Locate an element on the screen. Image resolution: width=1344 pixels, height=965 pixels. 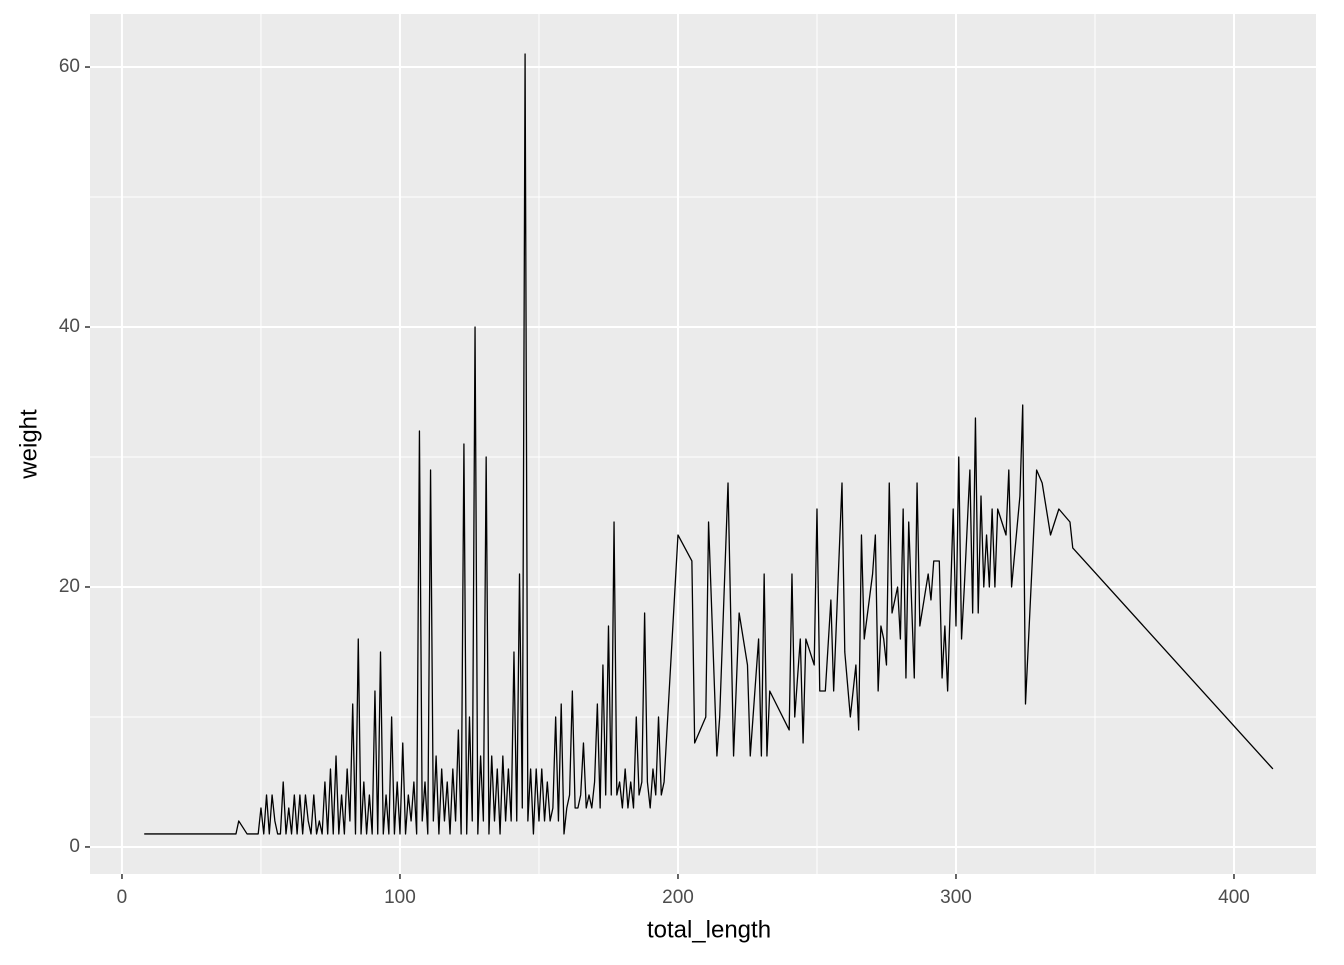
y-tick-label: 0 is located at coordinates (74, 846).